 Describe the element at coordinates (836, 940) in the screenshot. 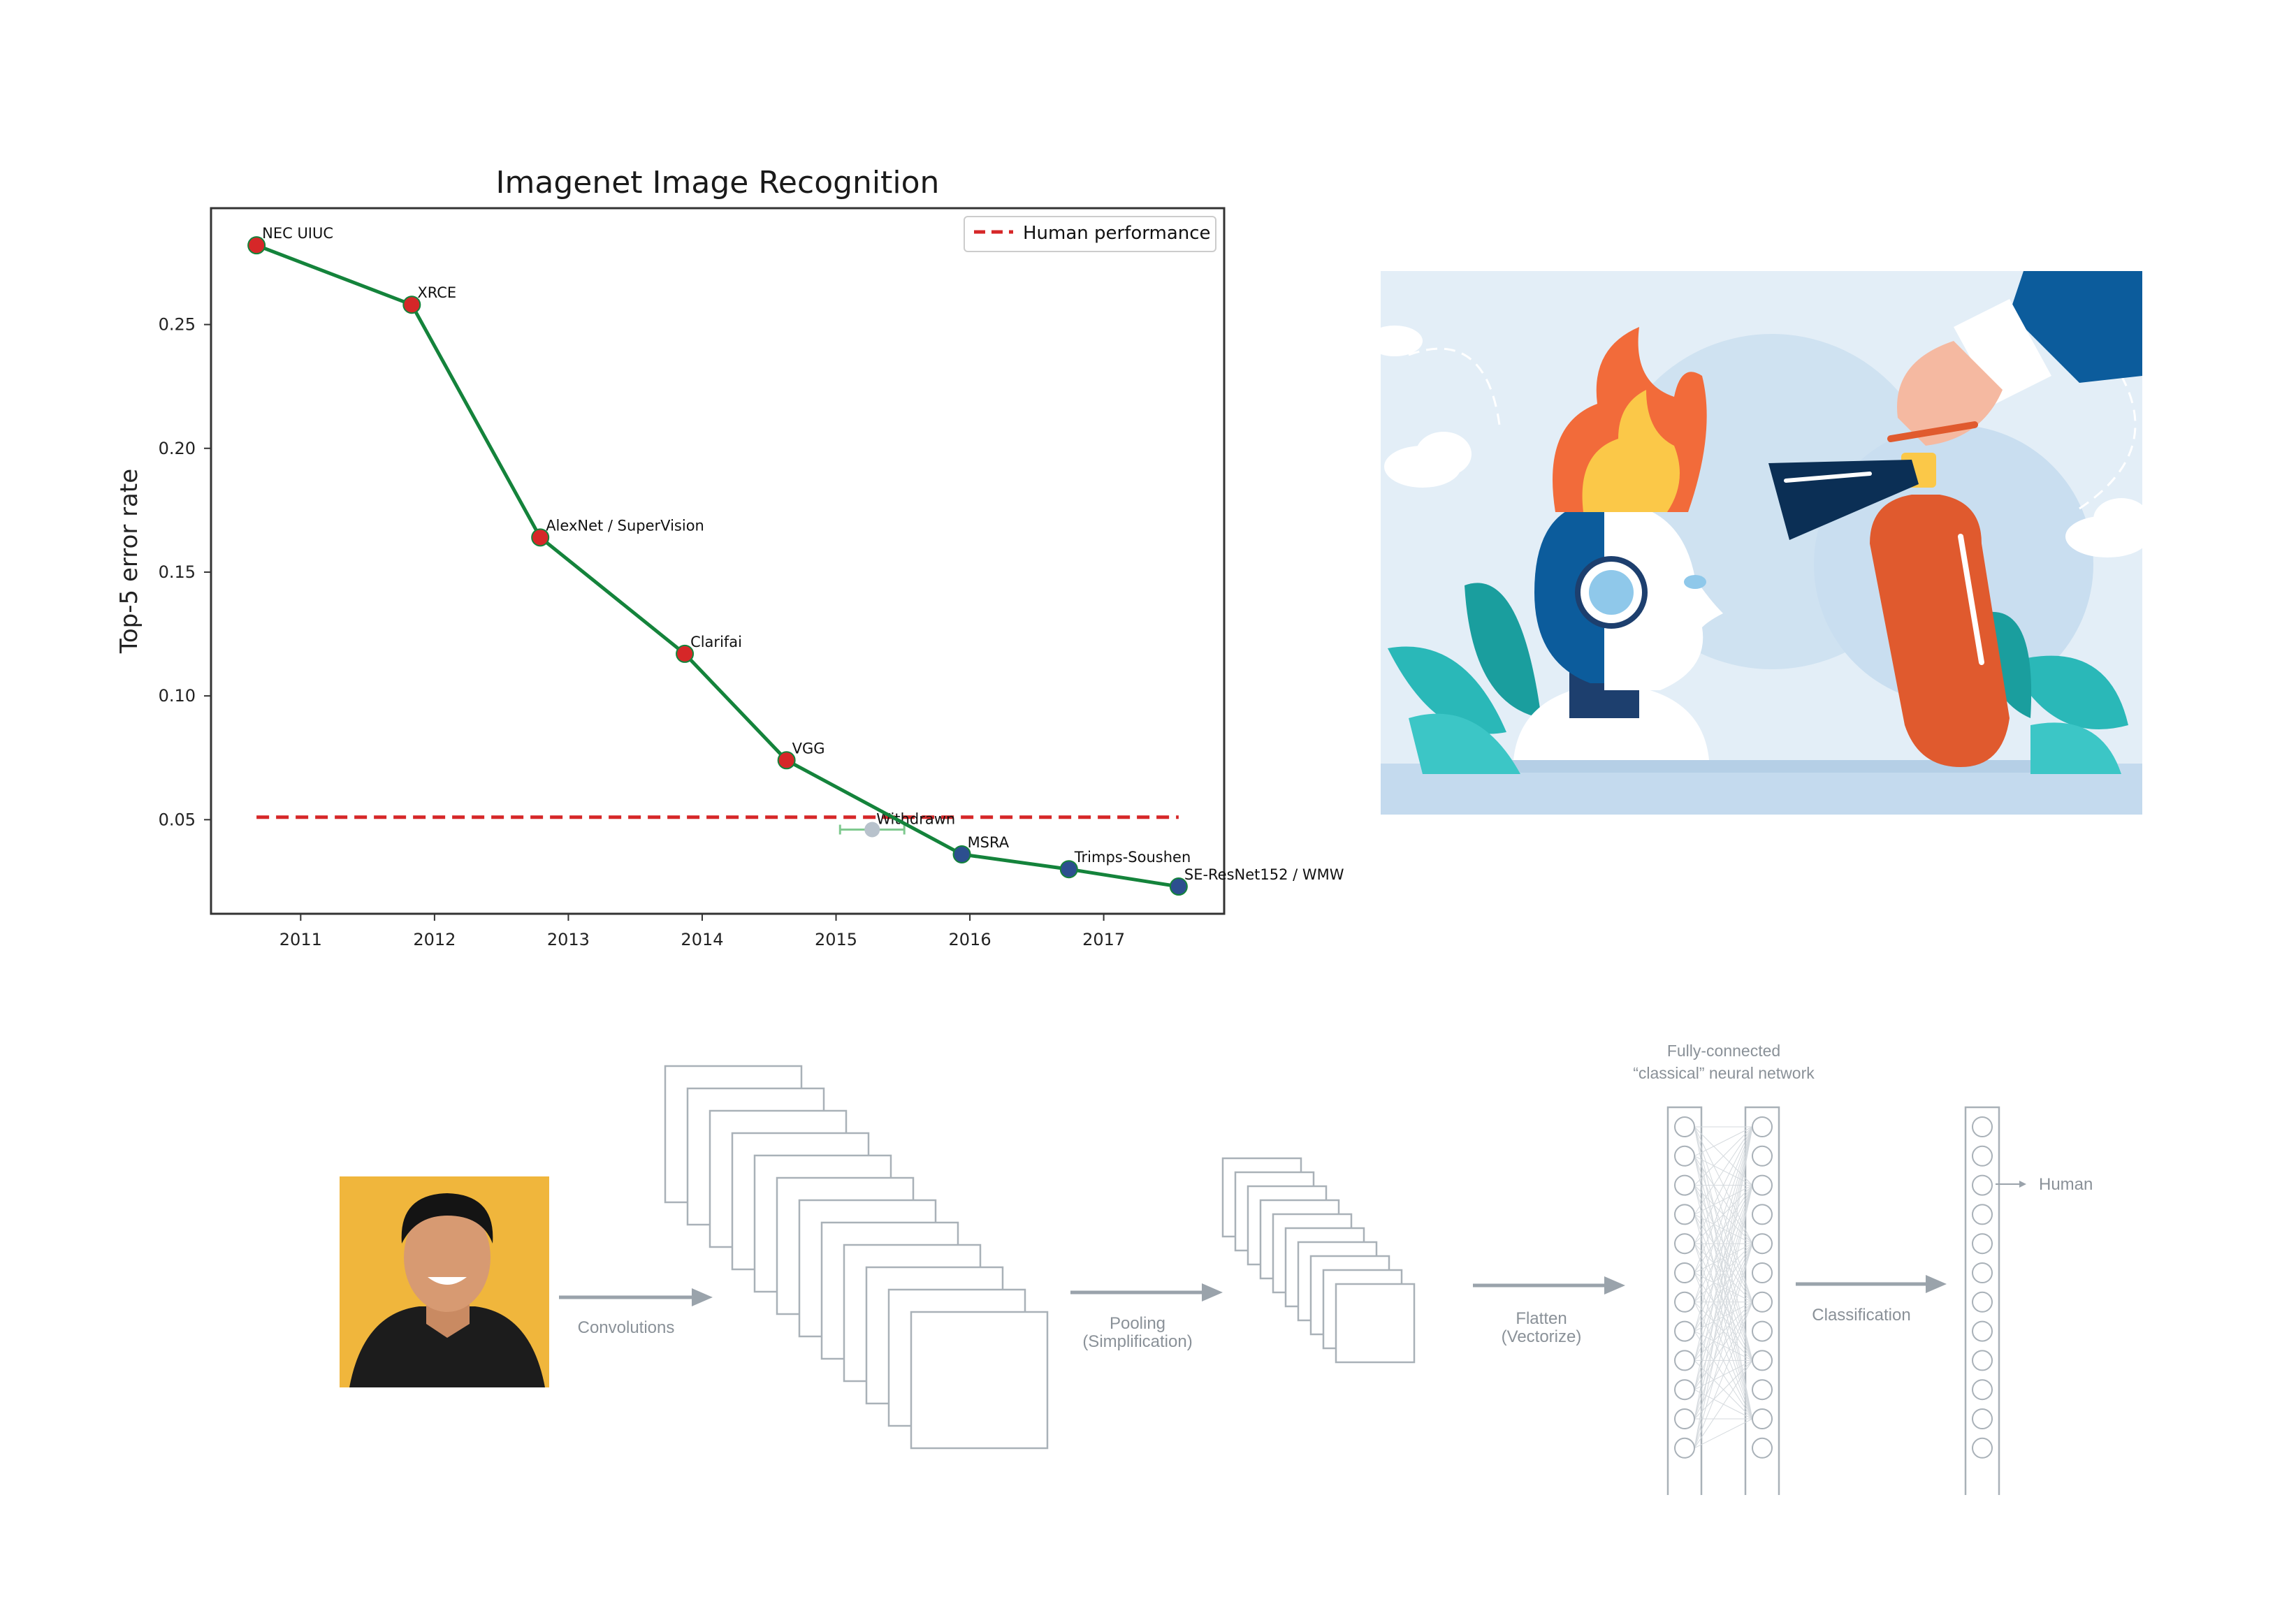

I see `x-tick-label: 2015` at that location.